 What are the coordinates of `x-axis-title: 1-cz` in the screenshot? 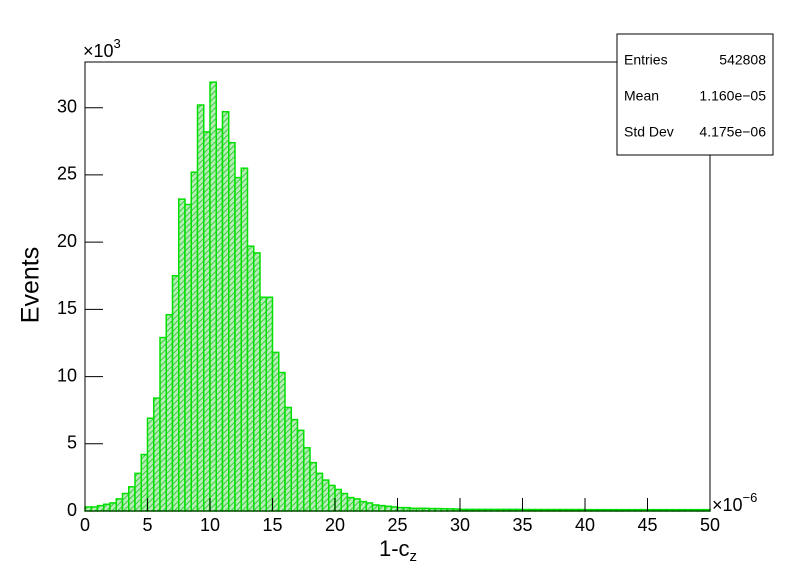 It's located at (398, 550).